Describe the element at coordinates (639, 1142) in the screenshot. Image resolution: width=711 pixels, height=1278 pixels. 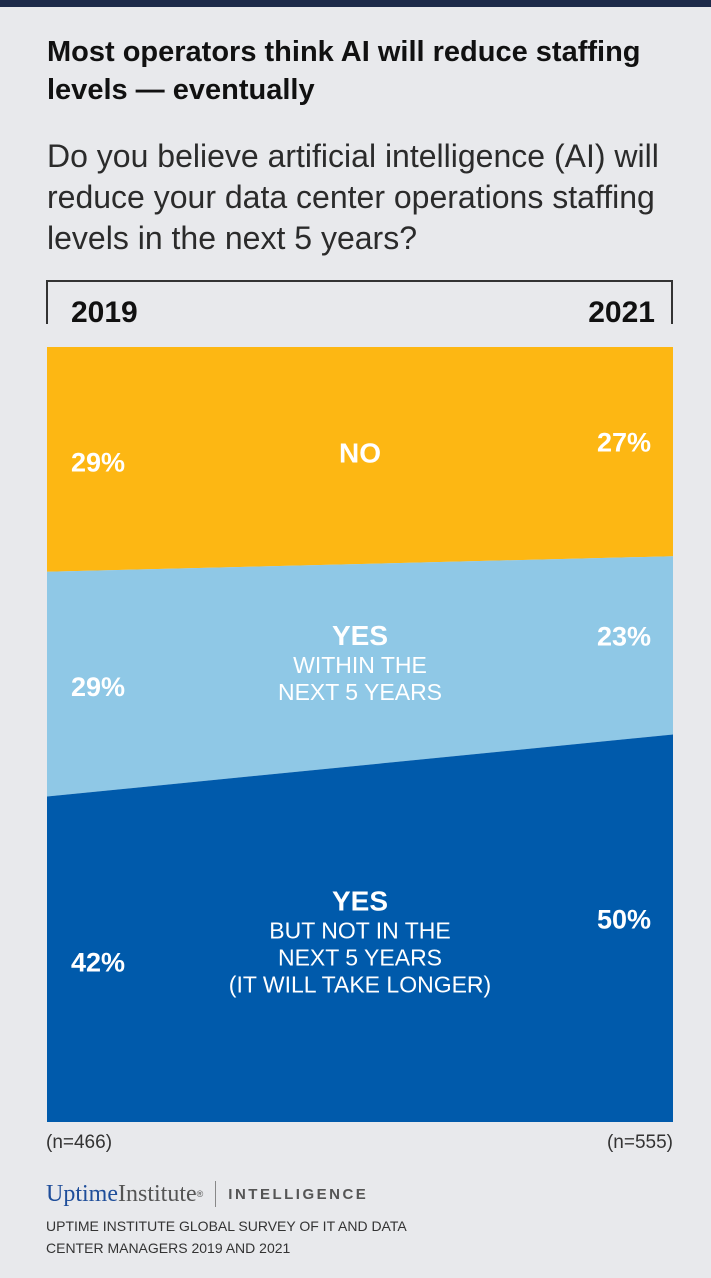
I see `sample-size-2021: (n=555)` at that location.